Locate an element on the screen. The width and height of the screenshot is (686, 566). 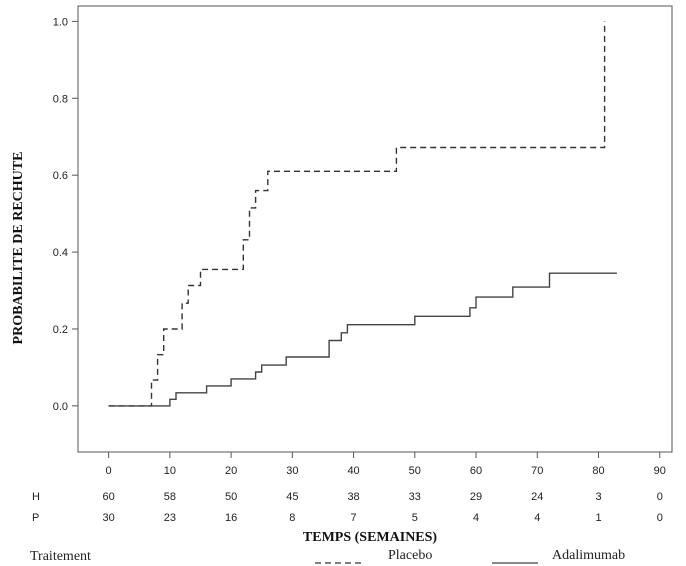
legend-label-adalimumab: Adalimumab is located at coordinates (588, 555).